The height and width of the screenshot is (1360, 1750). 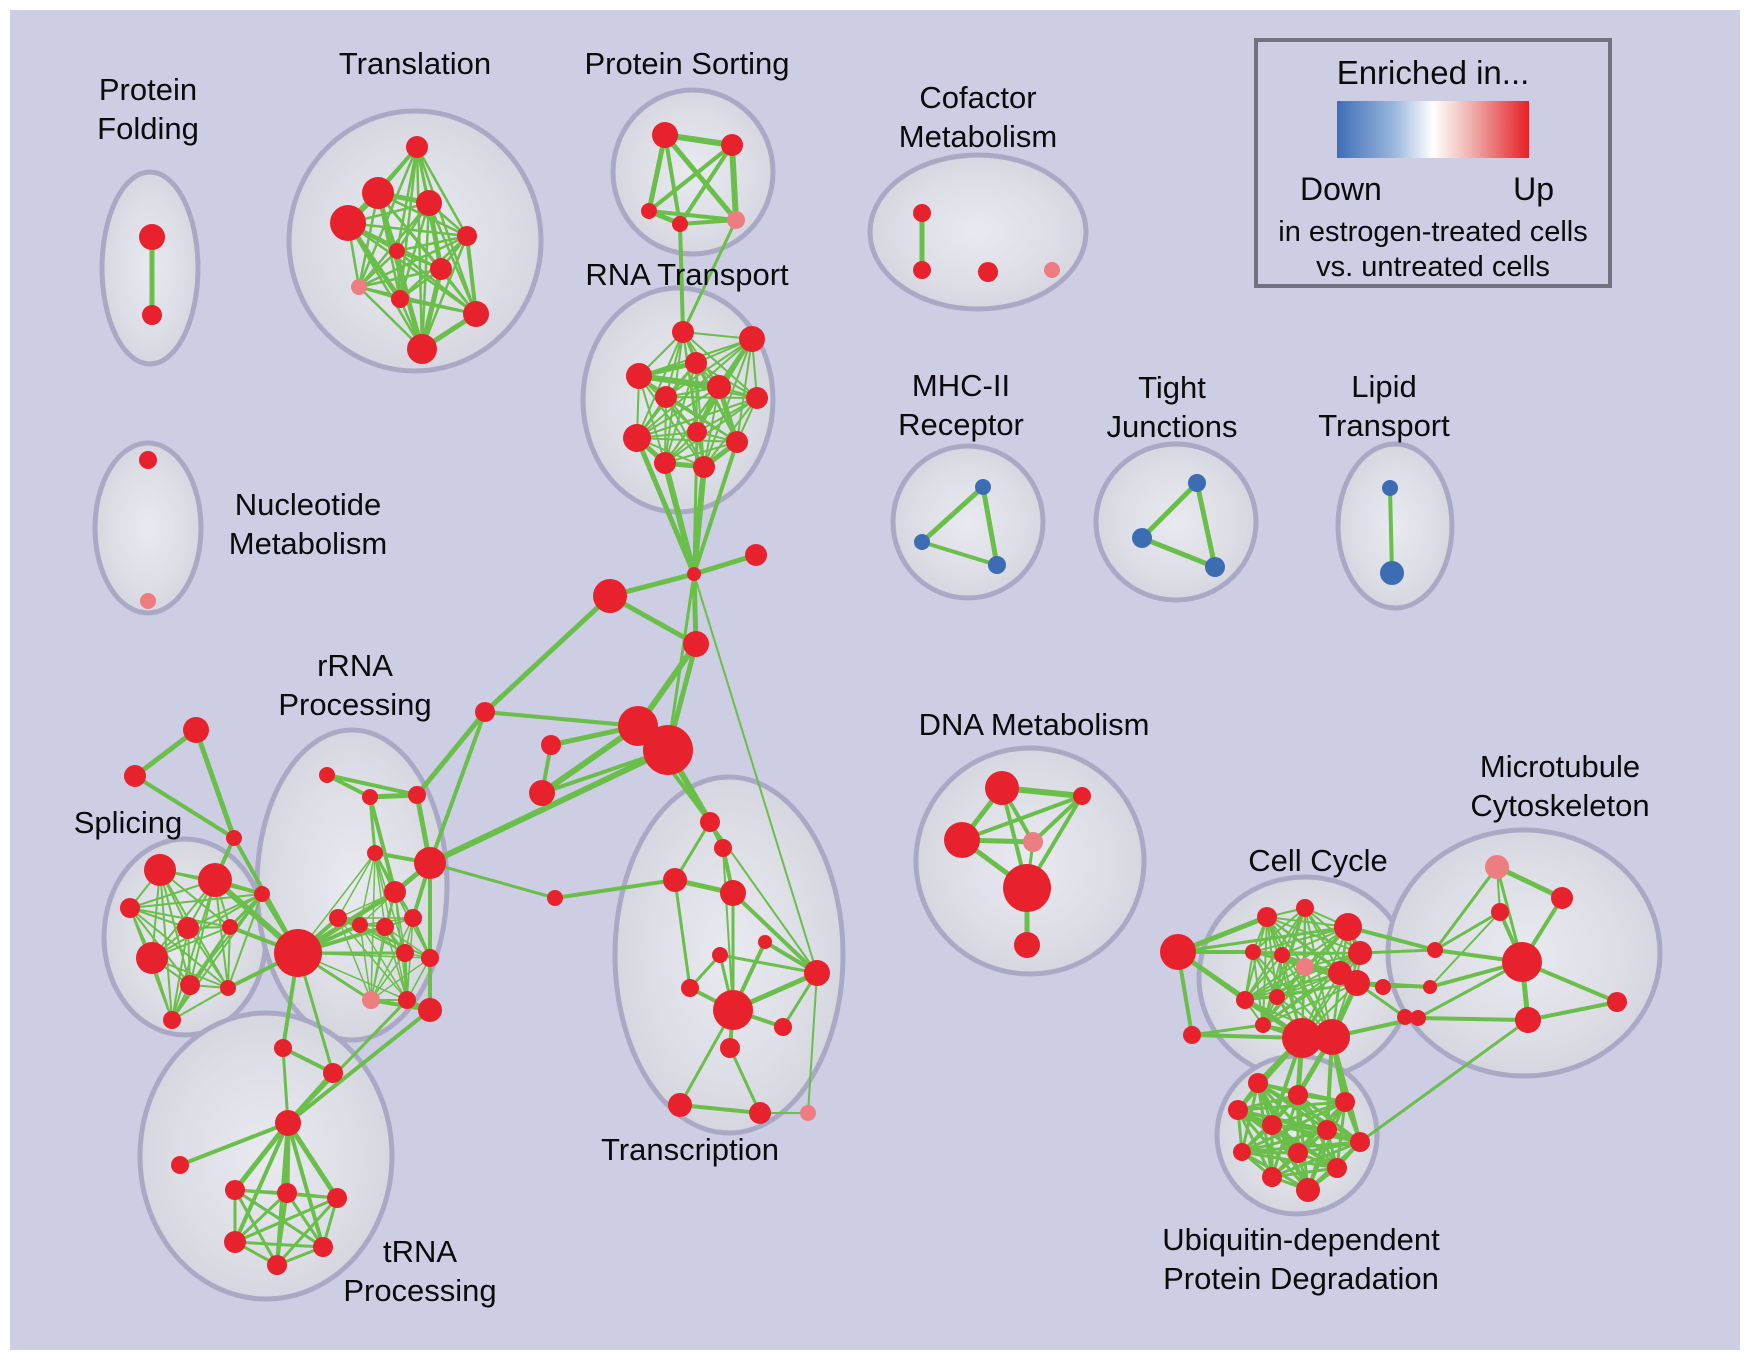 What do you see at coordinates (415, 63) in the screenshot?
I see `cluster-label-translation: Translation` at bounding box center [415, 63].